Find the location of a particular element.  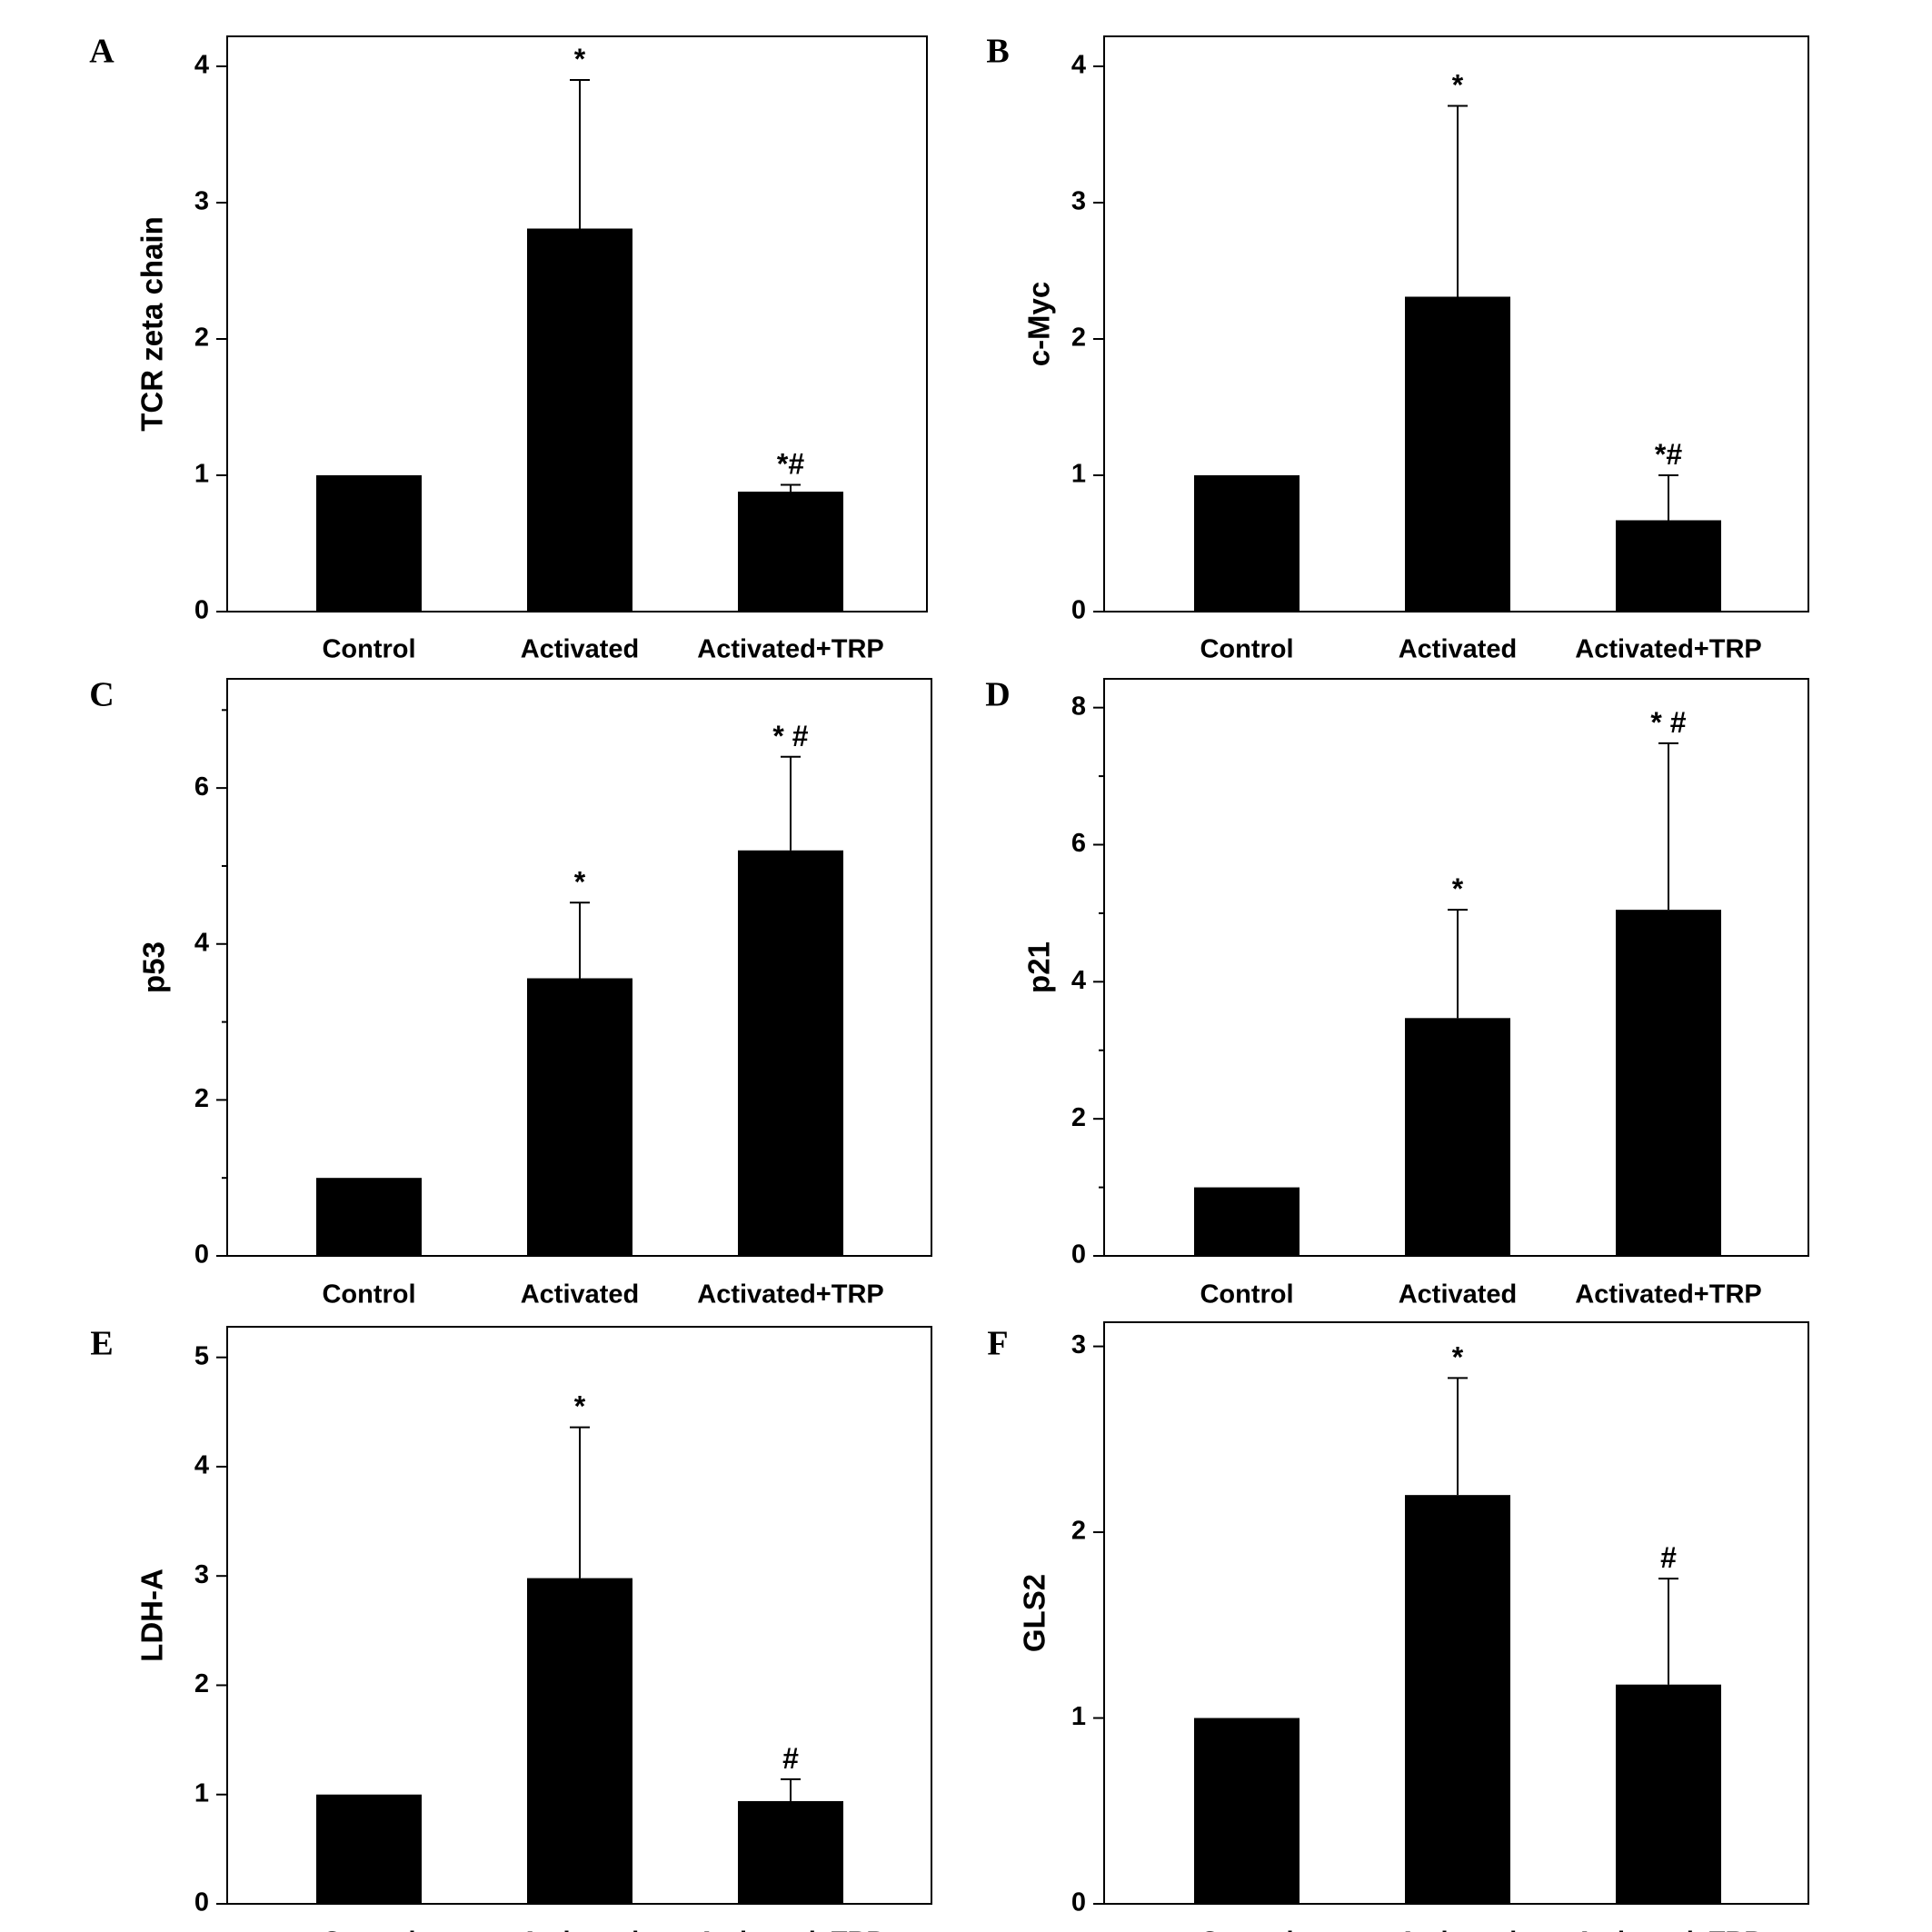

panel-b-category-label-2: Activated+TRP is located at coordinates (1668, 650).